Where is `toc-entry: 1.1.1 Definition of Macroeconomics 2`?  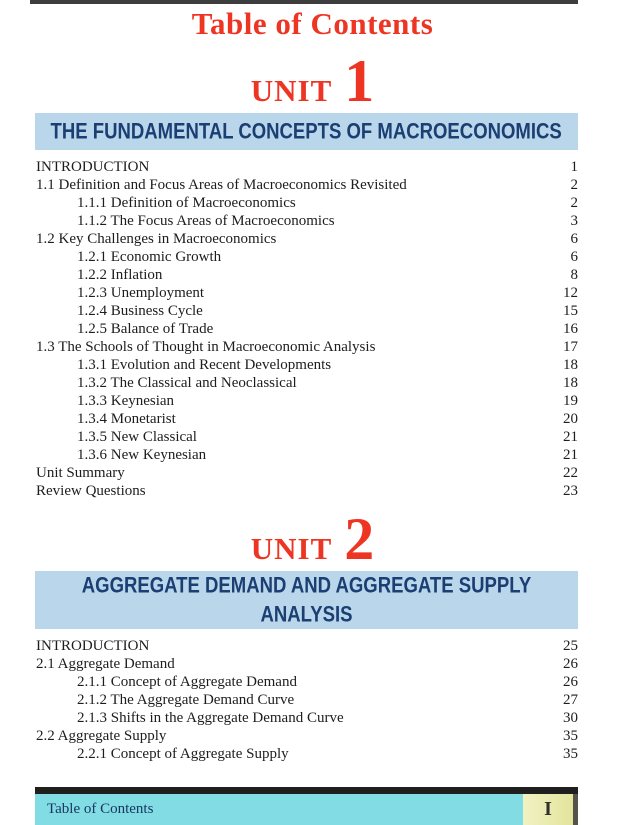 toc-entry: 1.1.1 Definition of Macroeconomics 2 is located at coordinates (307, 203).